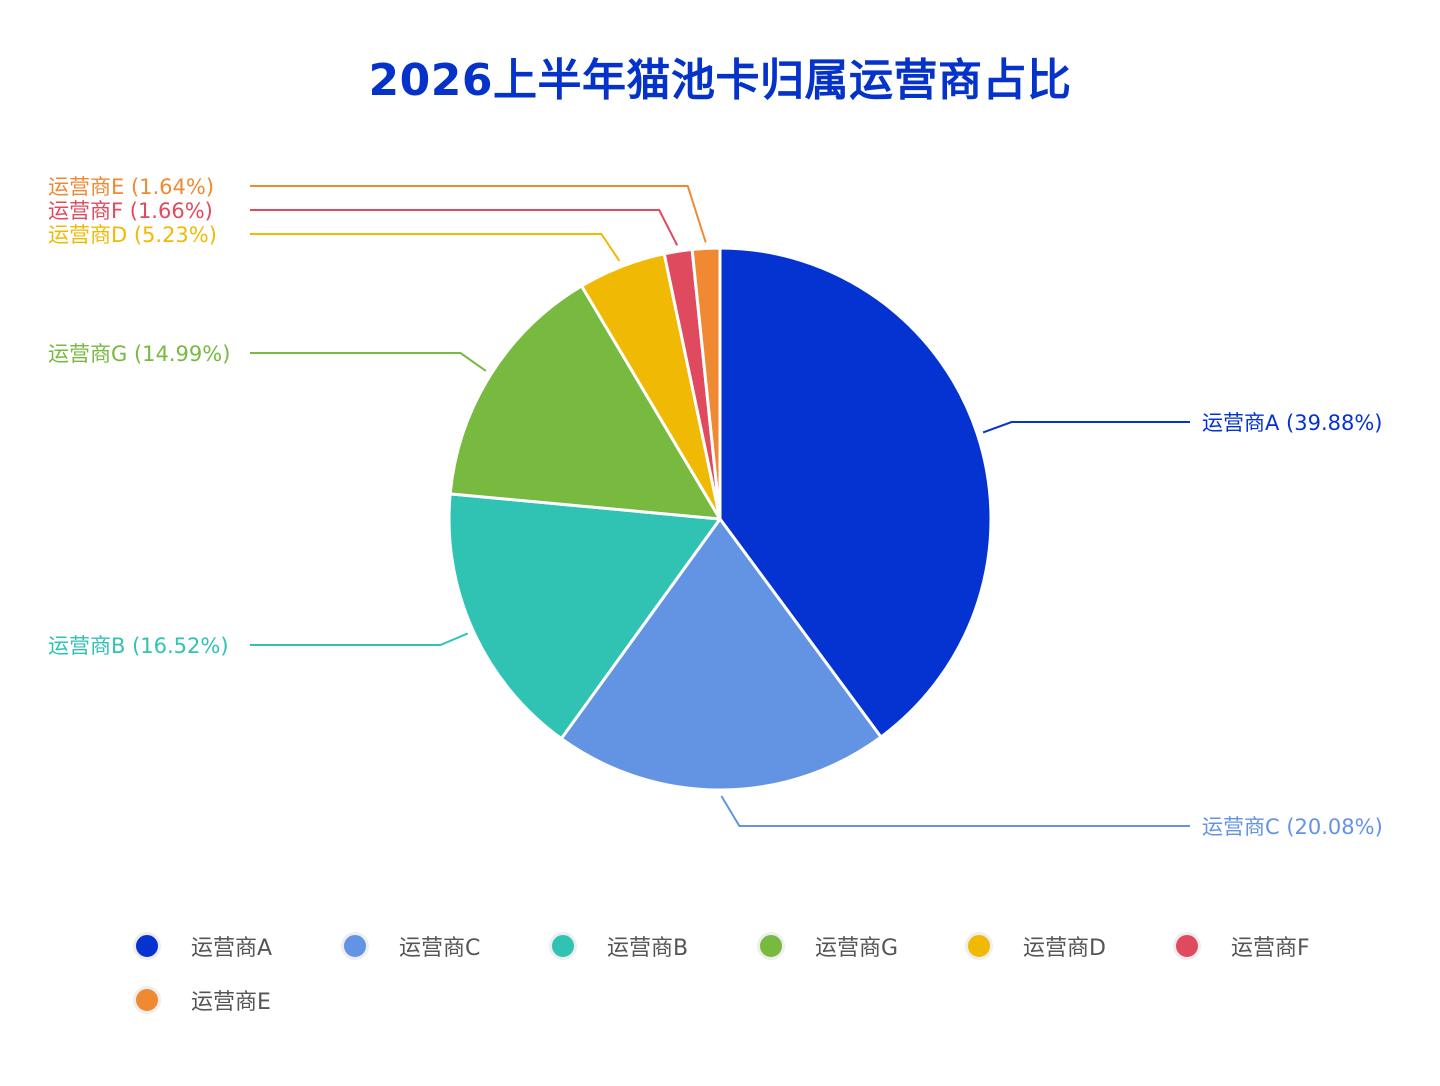 This screenshot has width=1440, height=1086. I want to click on slice-label-f: 运营商F (1.66%), so click(130, 211).